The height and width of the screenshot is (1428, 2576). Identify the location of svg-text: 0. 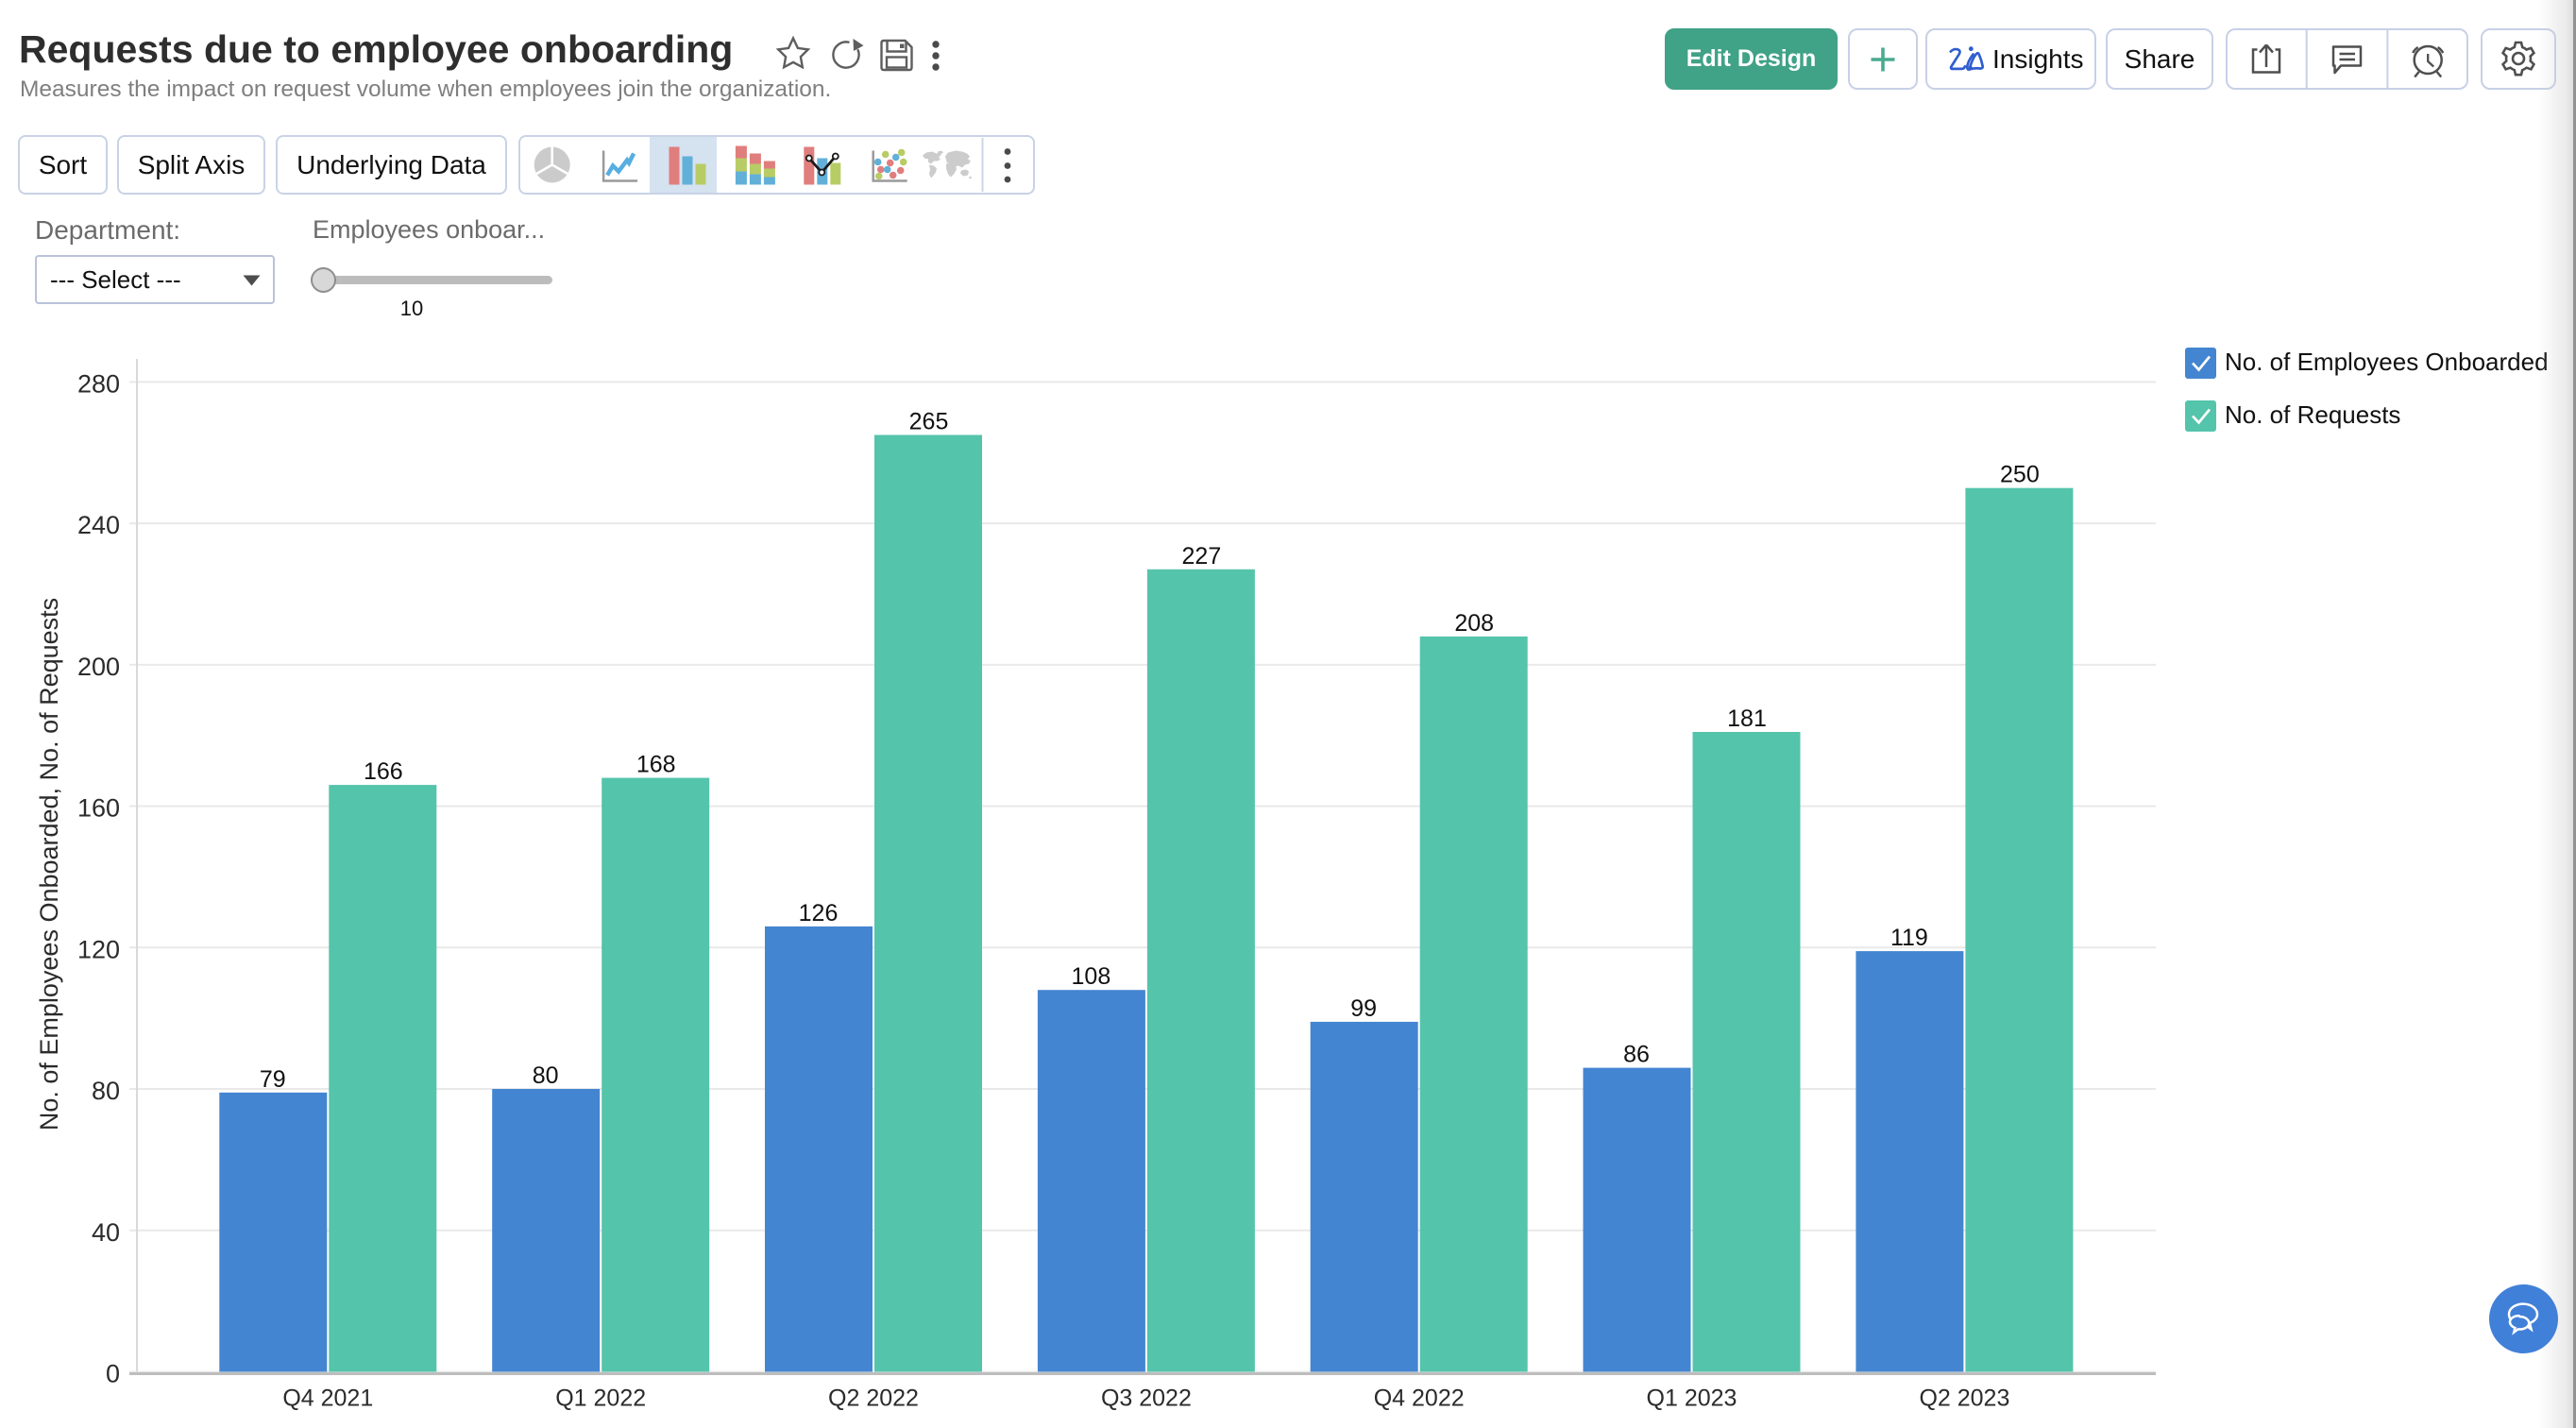
(113, 1374).